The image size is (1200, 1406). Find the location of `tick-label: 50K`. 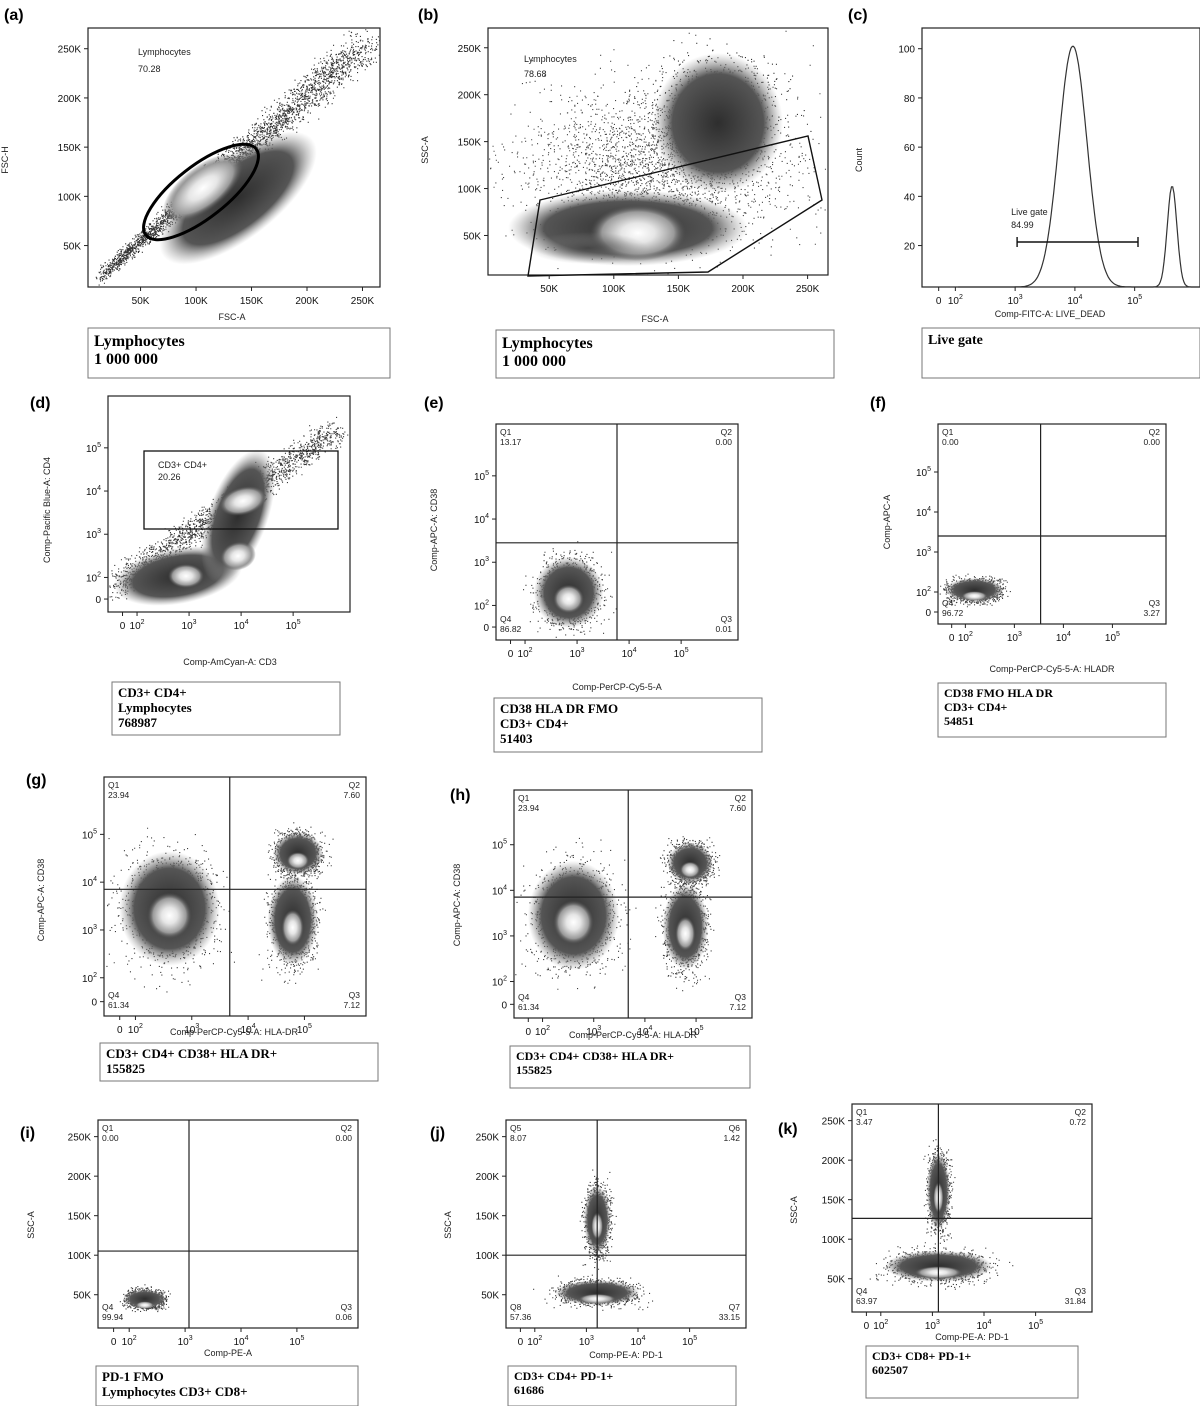

tick-label: 50K is located at coordinates (490, 1296).